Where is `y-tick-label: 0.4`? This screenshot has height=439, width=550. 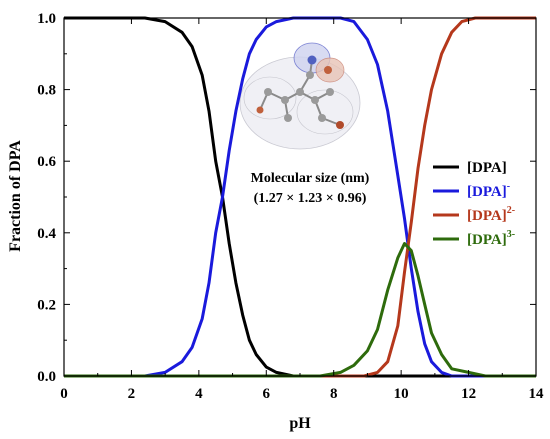 y-tick-label: 0.4 is located at coordinates (46, 234).